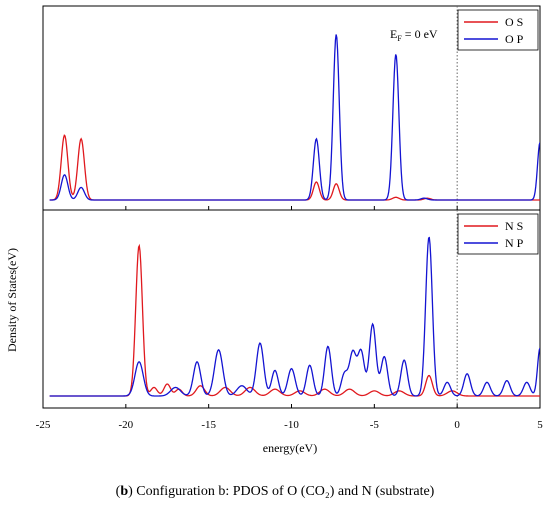  Describe the element at coordinates (514, 39) in the screenshot. I see `legend-label: O P` at that location.